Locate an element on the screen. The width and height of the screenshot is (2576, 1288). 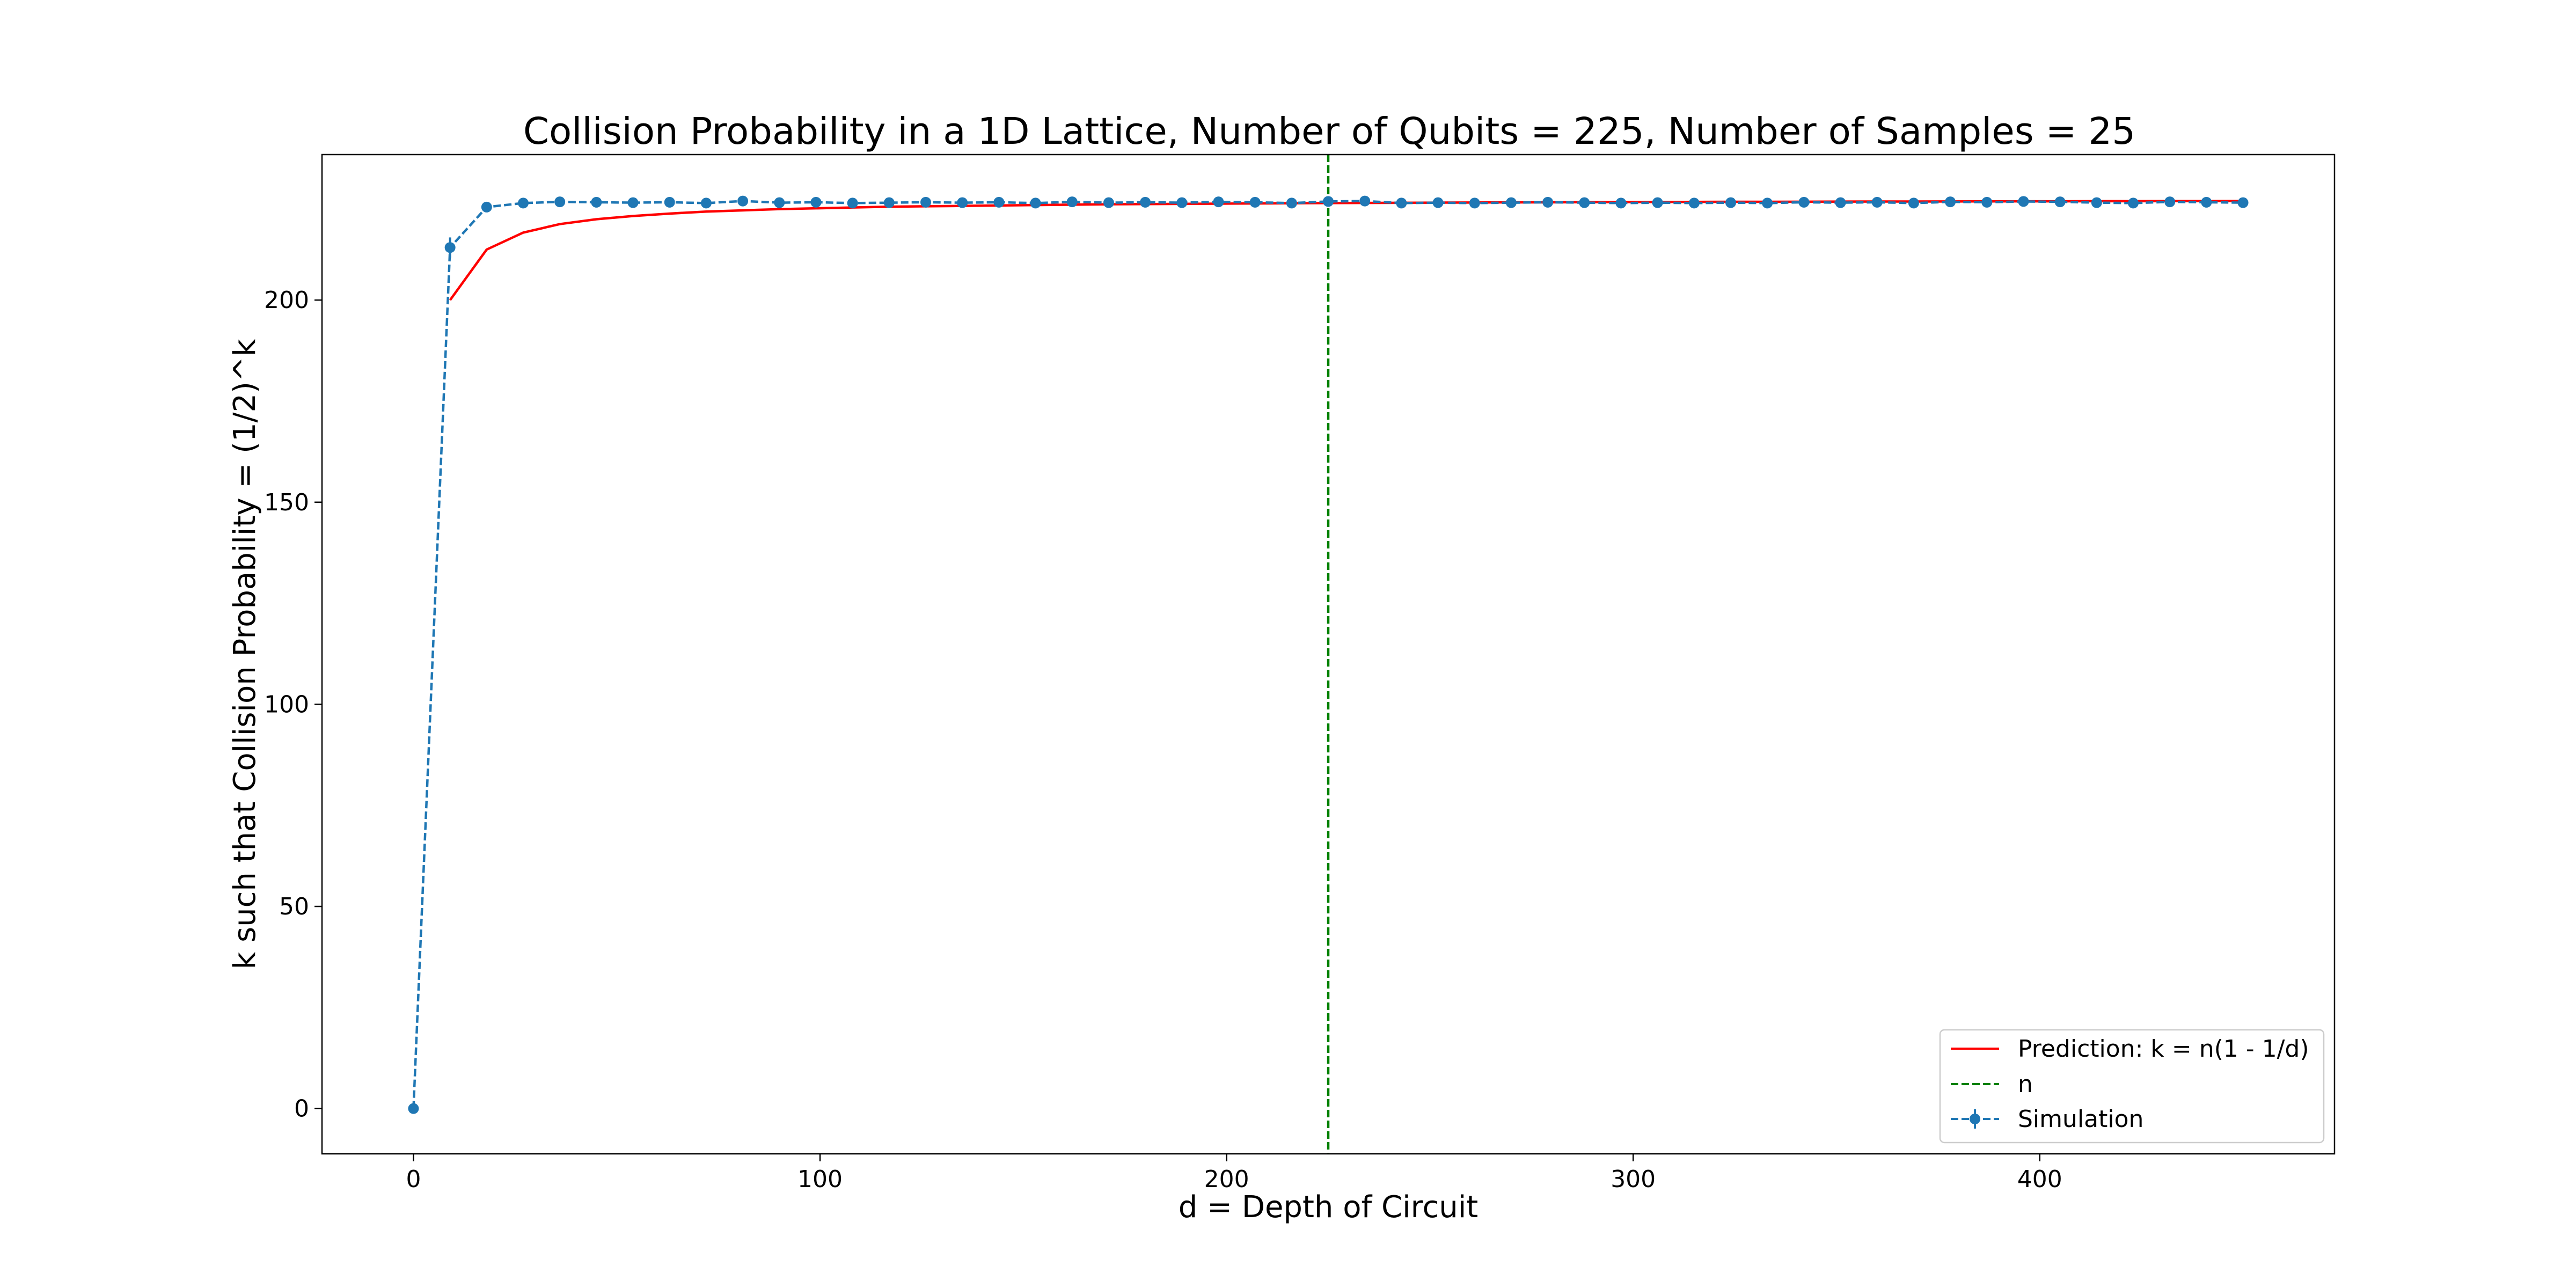
x-tick-label: 200 is located at coordinates (1226, 1179).